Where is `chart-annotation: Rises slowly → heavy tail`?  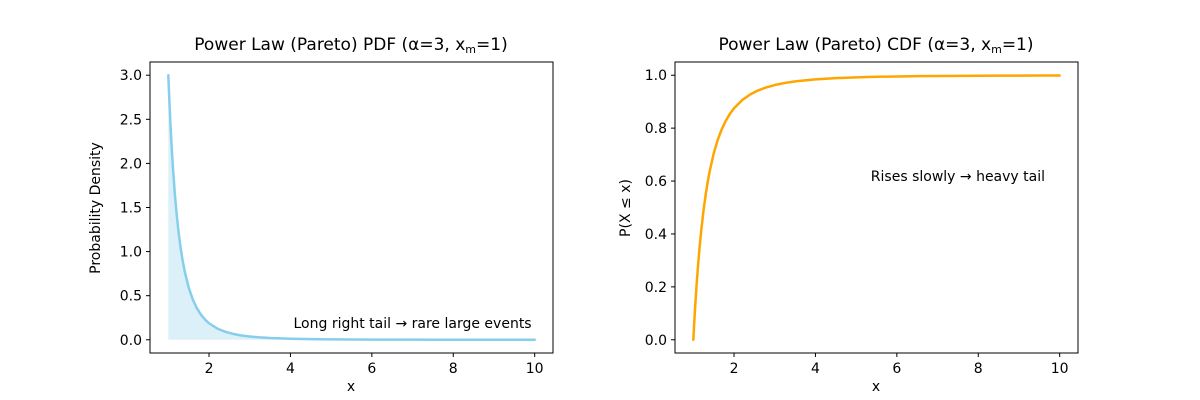
chart-annotation: Rises slowly → heavy tail is located at coordinates (958, 177).